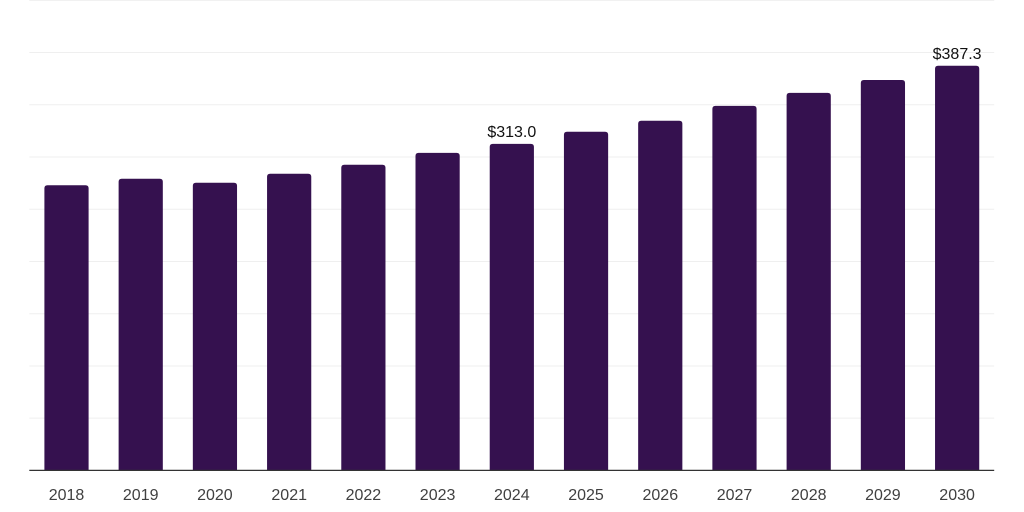 The width and height of the screenshot is (1024, 512). What do you see at coordinates (289, 495) in the screenshot?
I see `svg-text: 2021` at bounding box center [289, 495].